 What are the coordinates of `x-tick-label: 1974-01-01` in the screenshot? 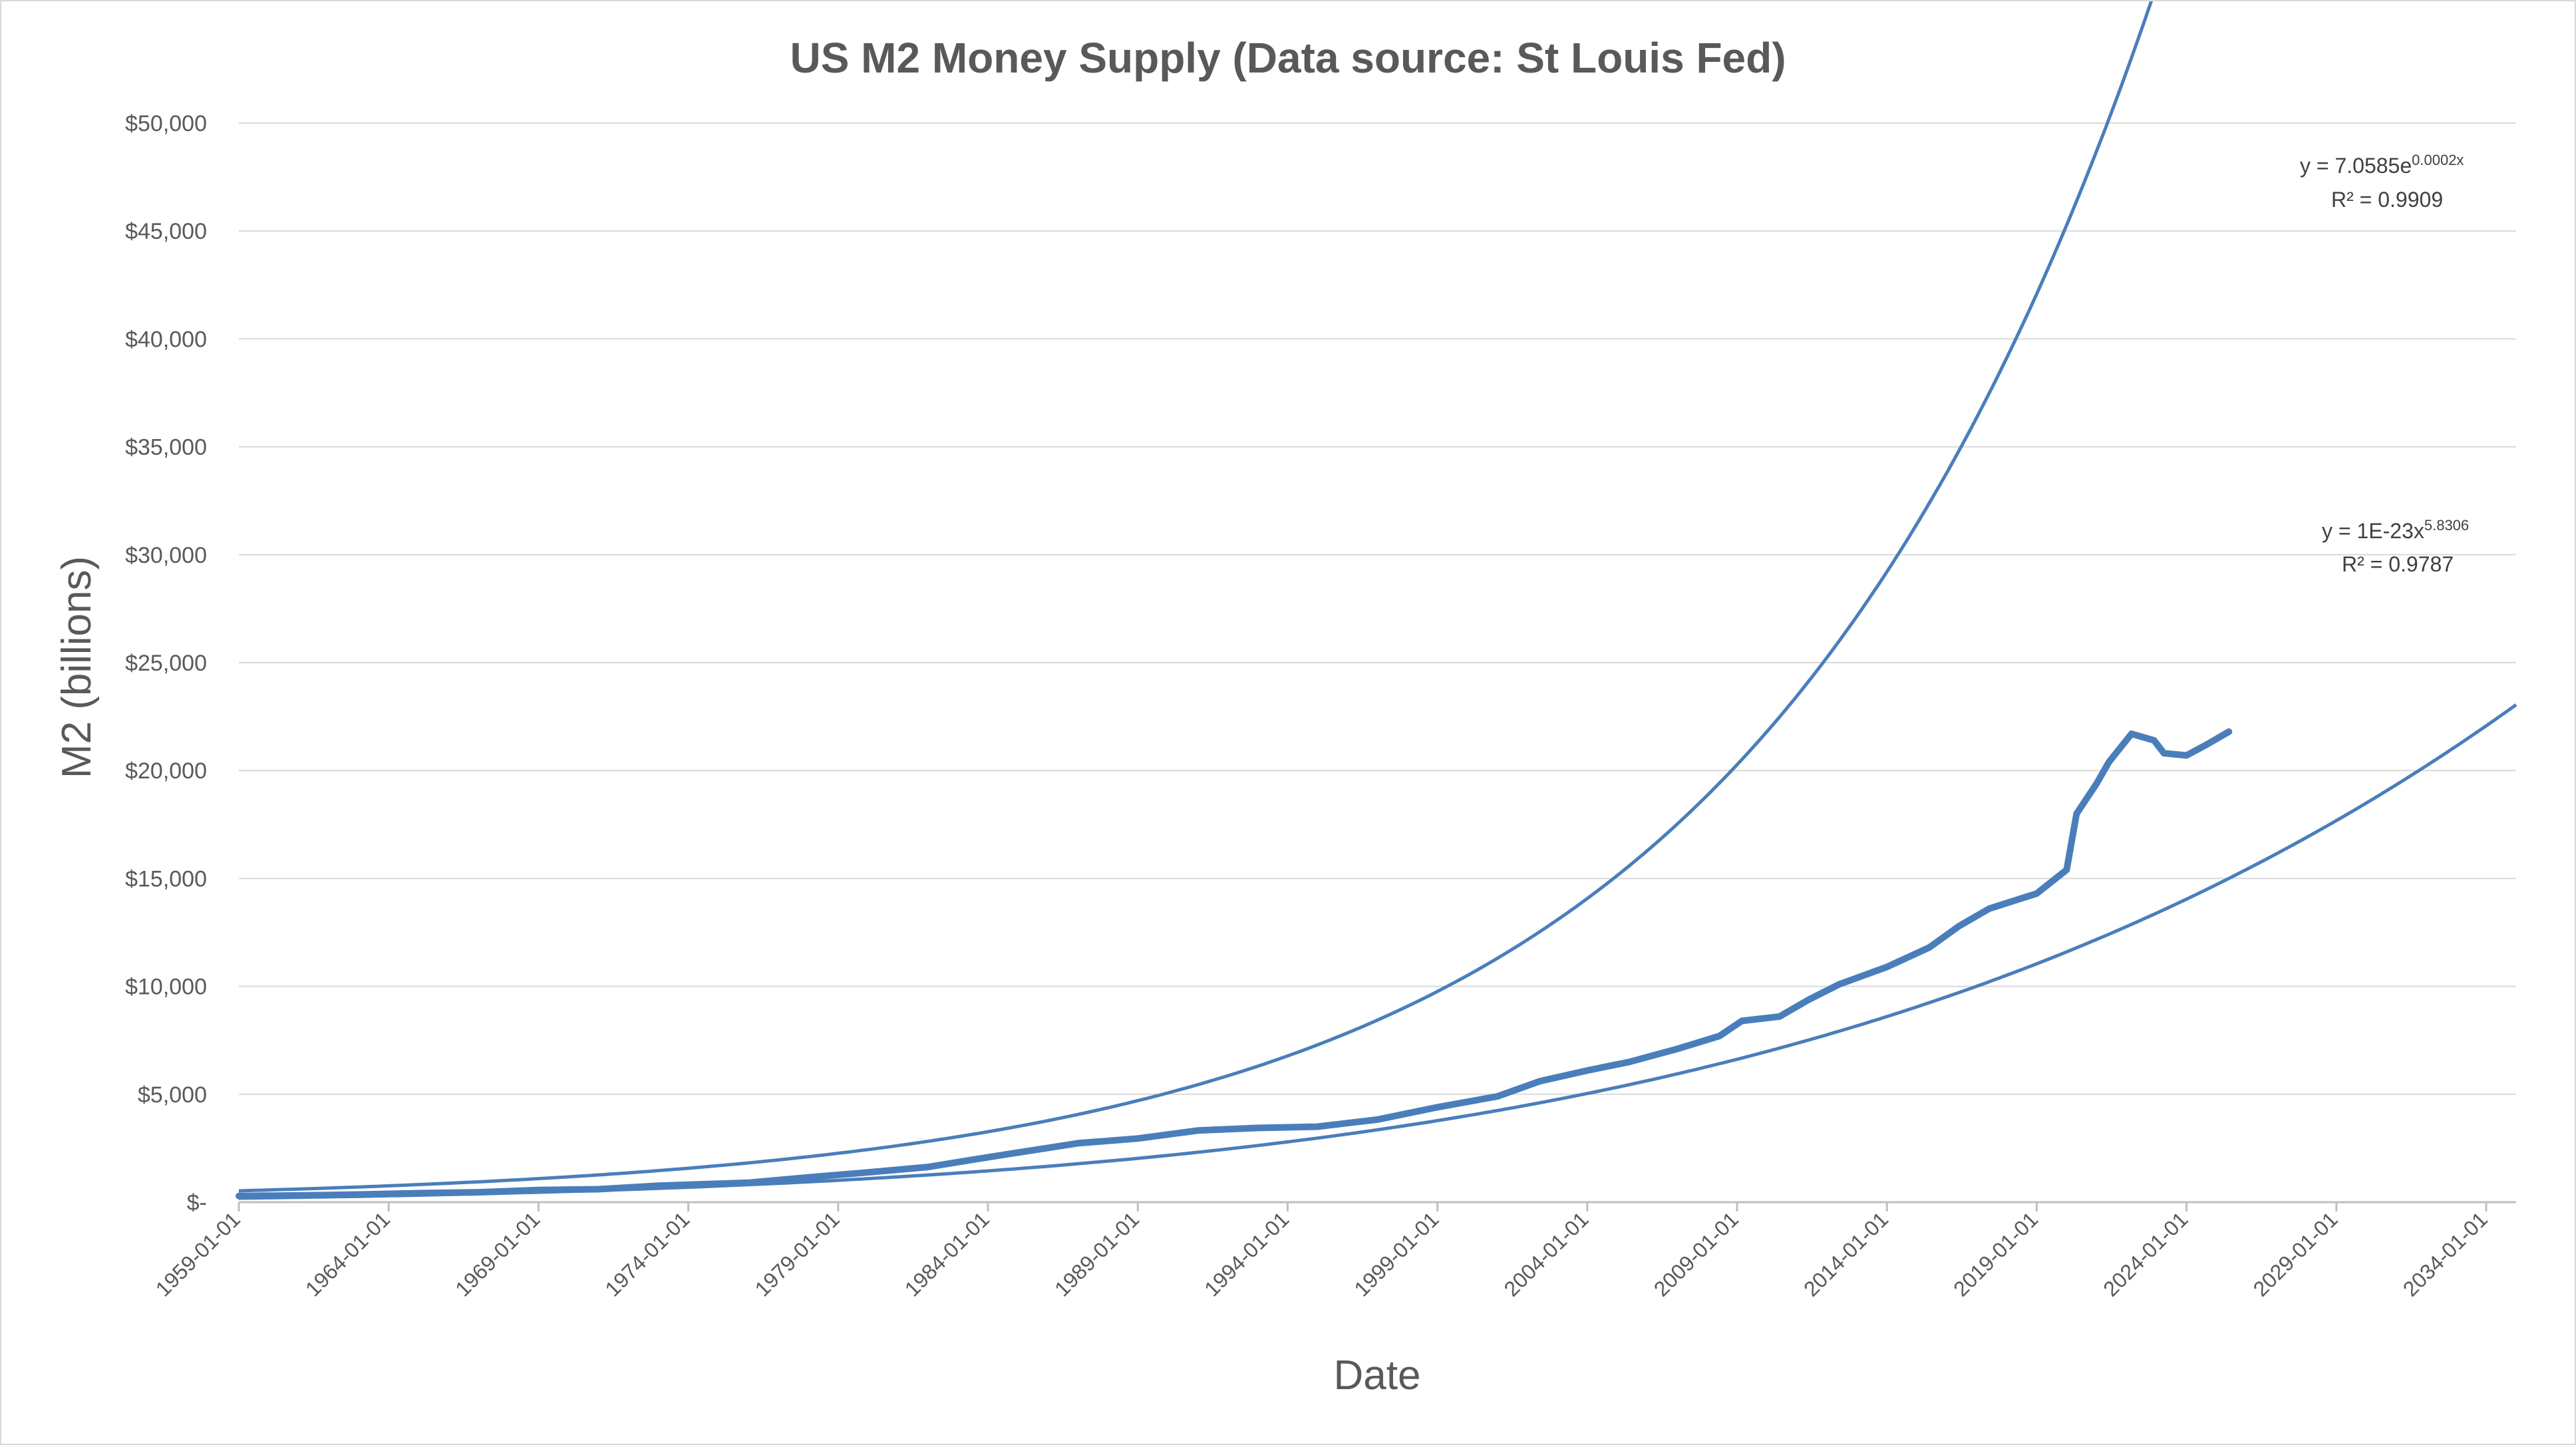 It's located at (647, 1254).